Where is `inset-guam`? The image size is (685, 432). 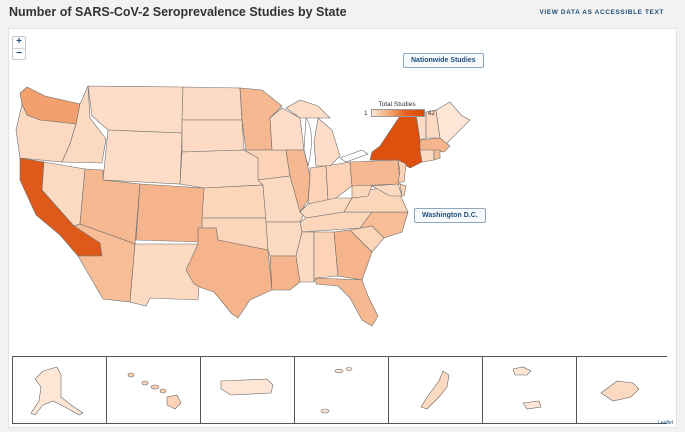 inset-guam is located at coordinates (436, 390).